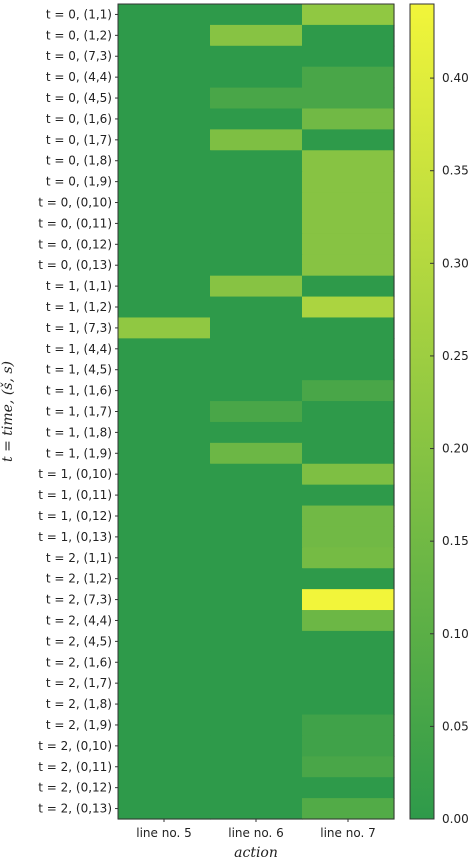 This screenshot has width=474, height=865. What do you see at coordinates (255, 833) in the screenshot?
I see `x-tick-label: line no. 6` at bounding box center [255, 833].